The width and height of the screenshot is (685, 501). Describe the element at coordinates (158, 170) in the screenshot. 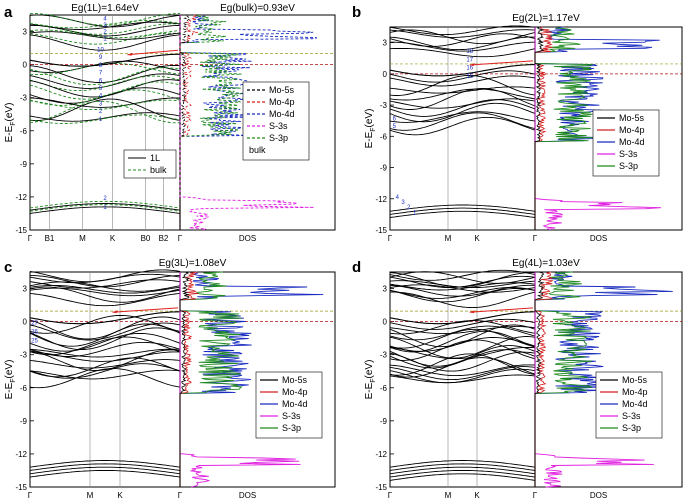

I see `band-legend-label: bulk` at that location.